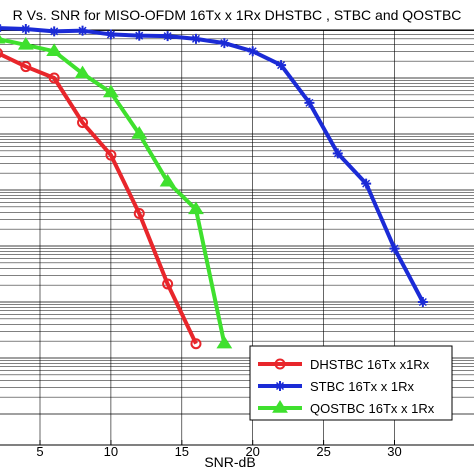  I want to click on legend-item: STBC 16Tx x 1Rx, so click(336, 386).